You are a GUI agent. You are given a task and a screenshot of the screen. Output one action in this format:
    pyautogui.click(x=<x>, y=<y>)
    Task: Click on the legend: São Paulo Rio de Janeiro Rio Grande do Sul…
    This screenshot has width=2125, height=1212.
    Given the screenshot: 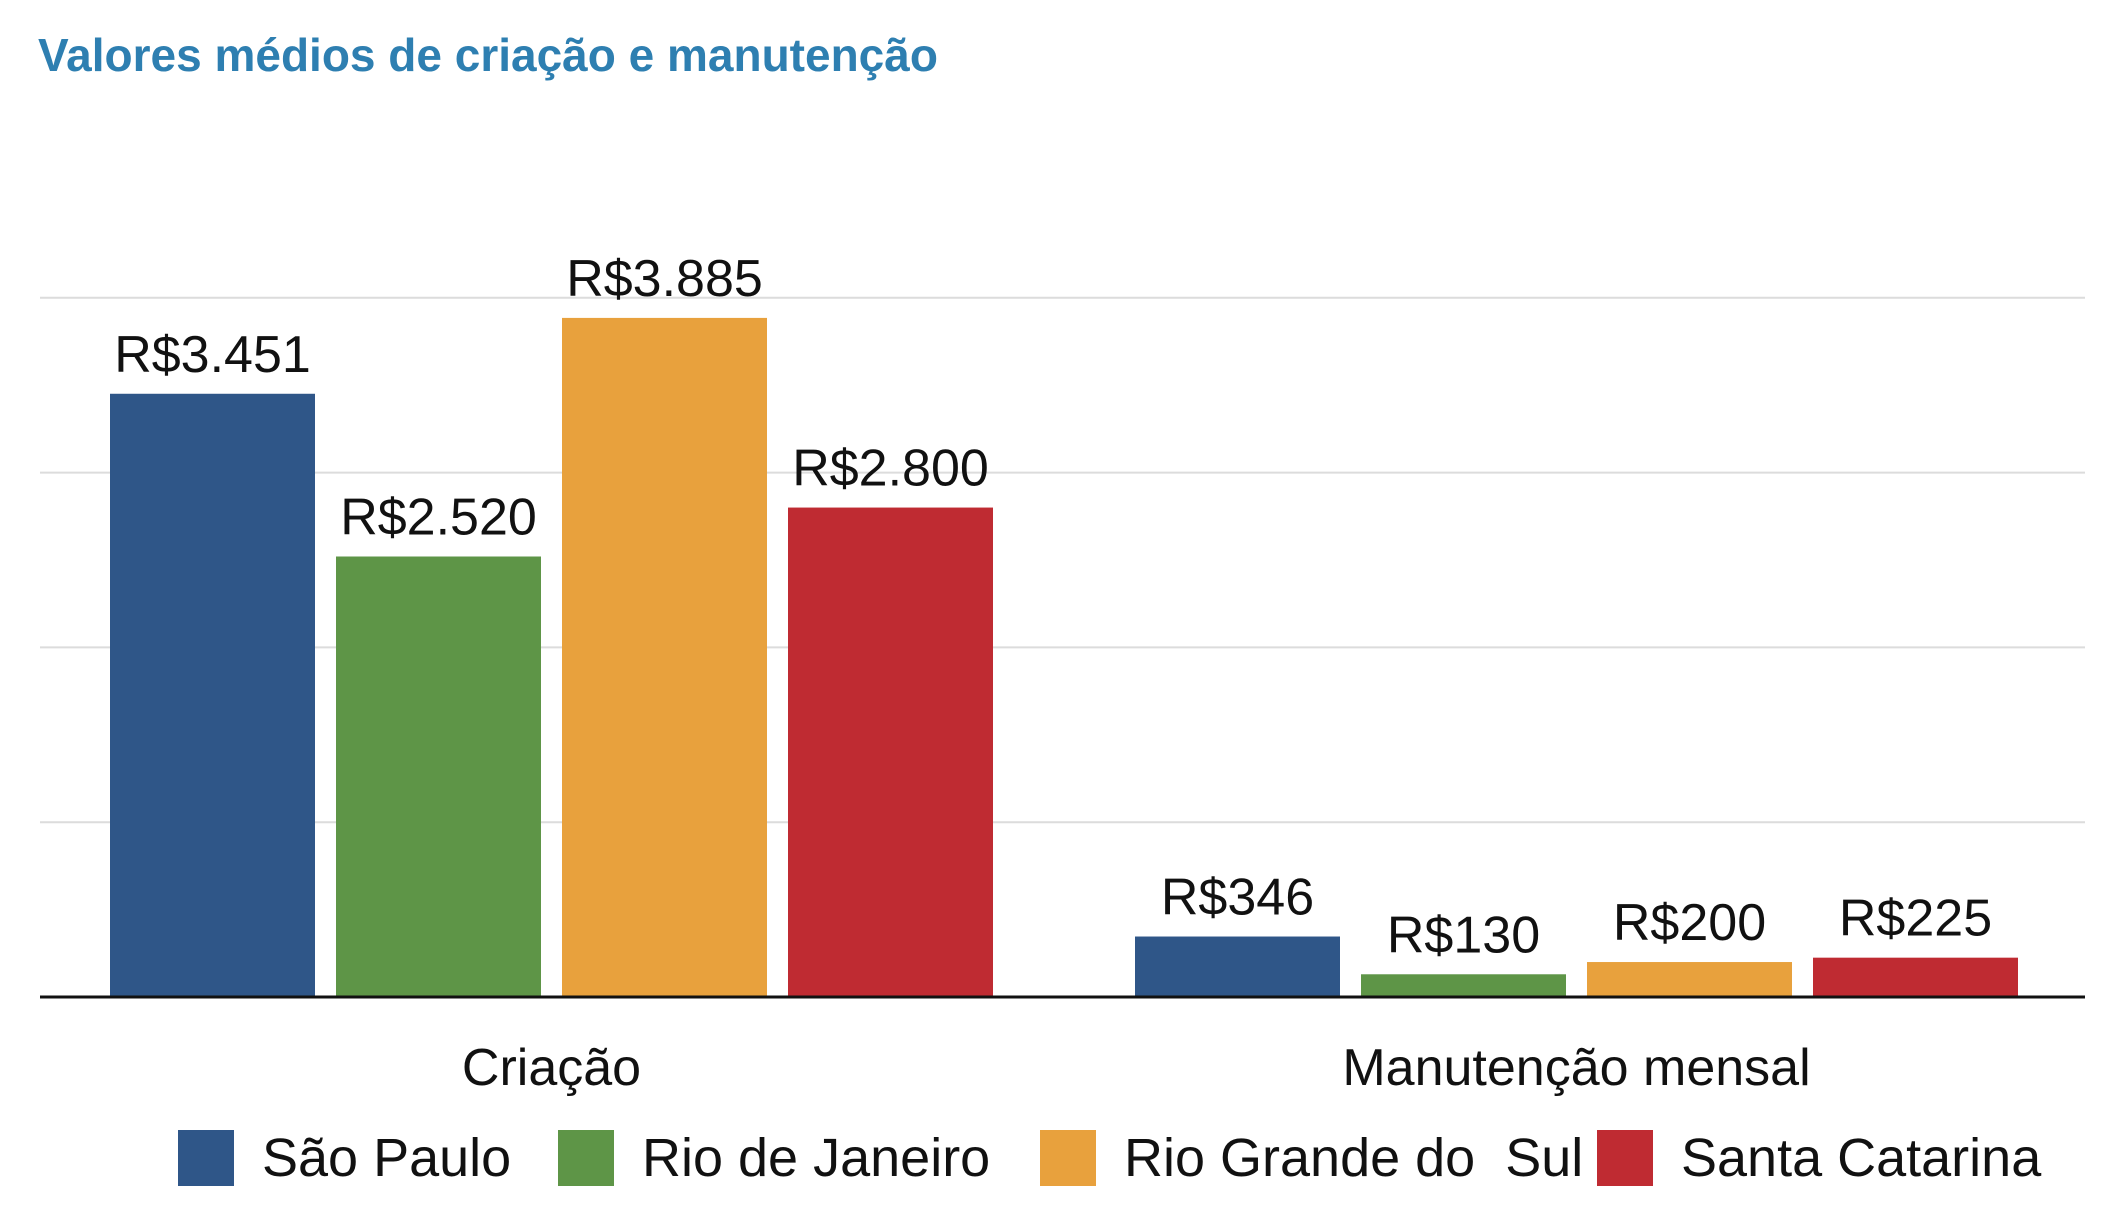 What is the action you would take?
    pyautogui.click(x=1110, y=1158)
    